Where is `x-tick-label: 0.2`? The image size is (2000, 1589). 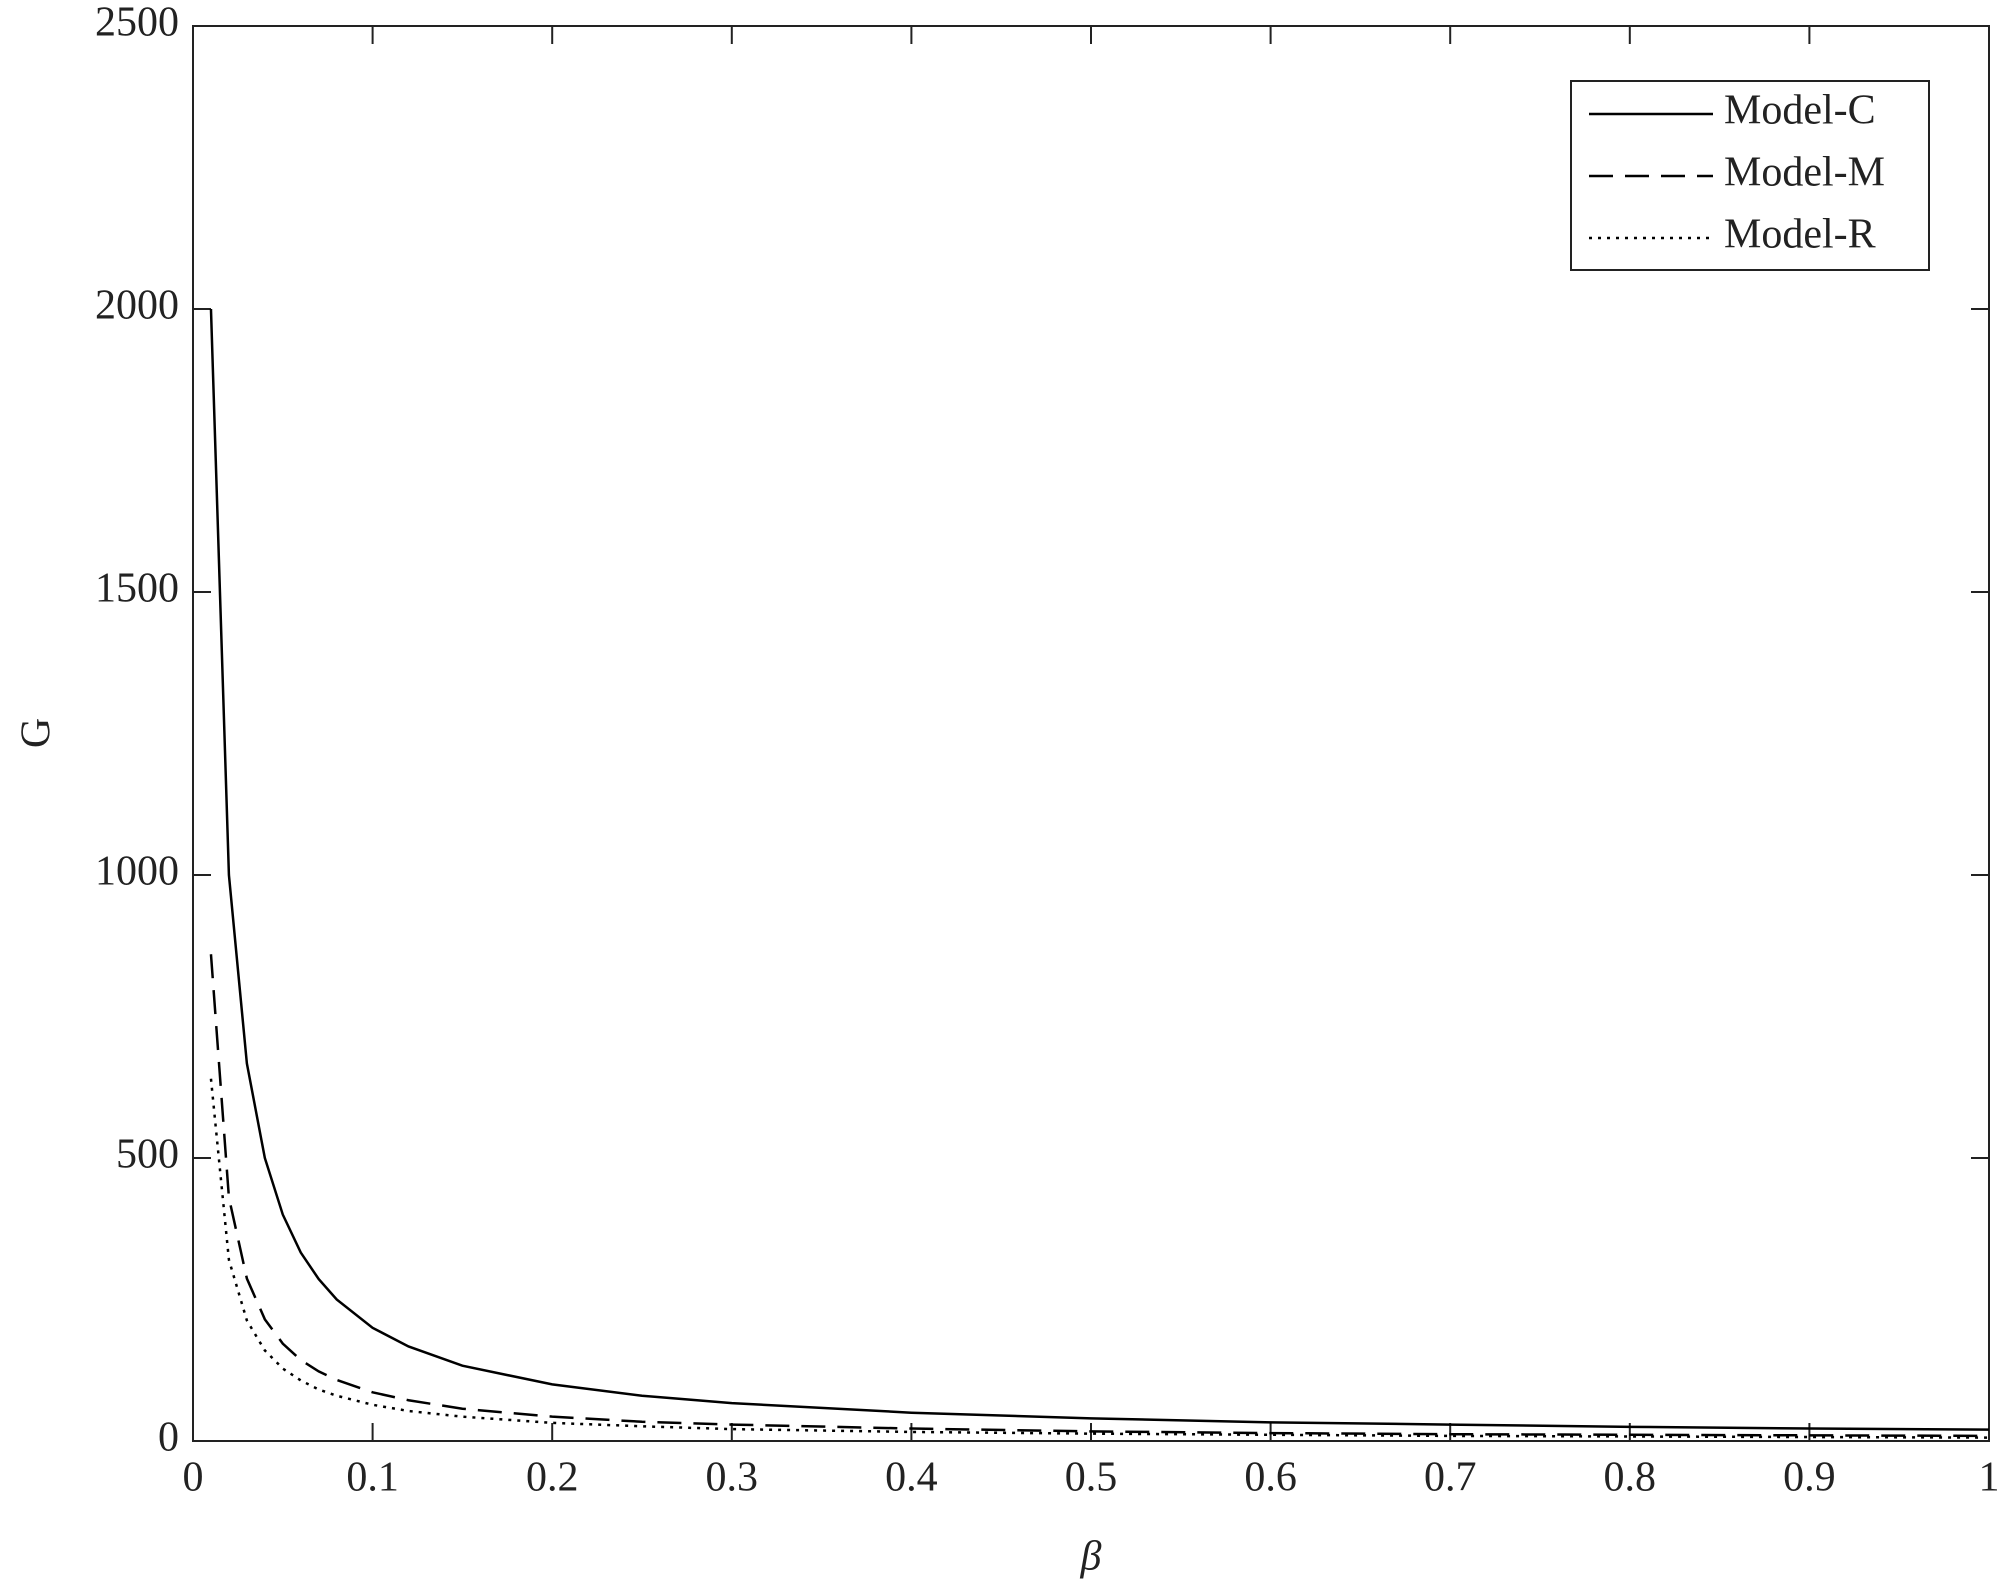 x-tick-label: 0.2 is located at coordinates (552, 1478).